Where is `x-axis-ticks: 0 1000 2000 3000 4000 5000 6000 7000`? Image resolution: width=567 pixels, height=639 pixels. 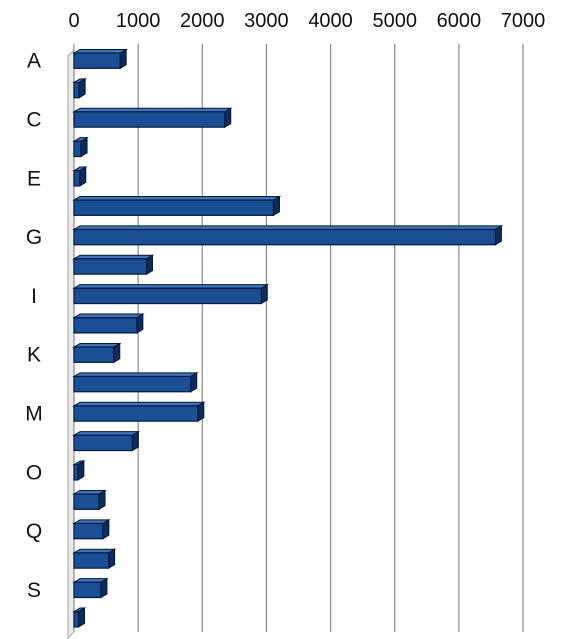 x-axis-ticks: 0 1000 2000 3000 4000 5000 6000 7000 is located at coordinates (306, 21).